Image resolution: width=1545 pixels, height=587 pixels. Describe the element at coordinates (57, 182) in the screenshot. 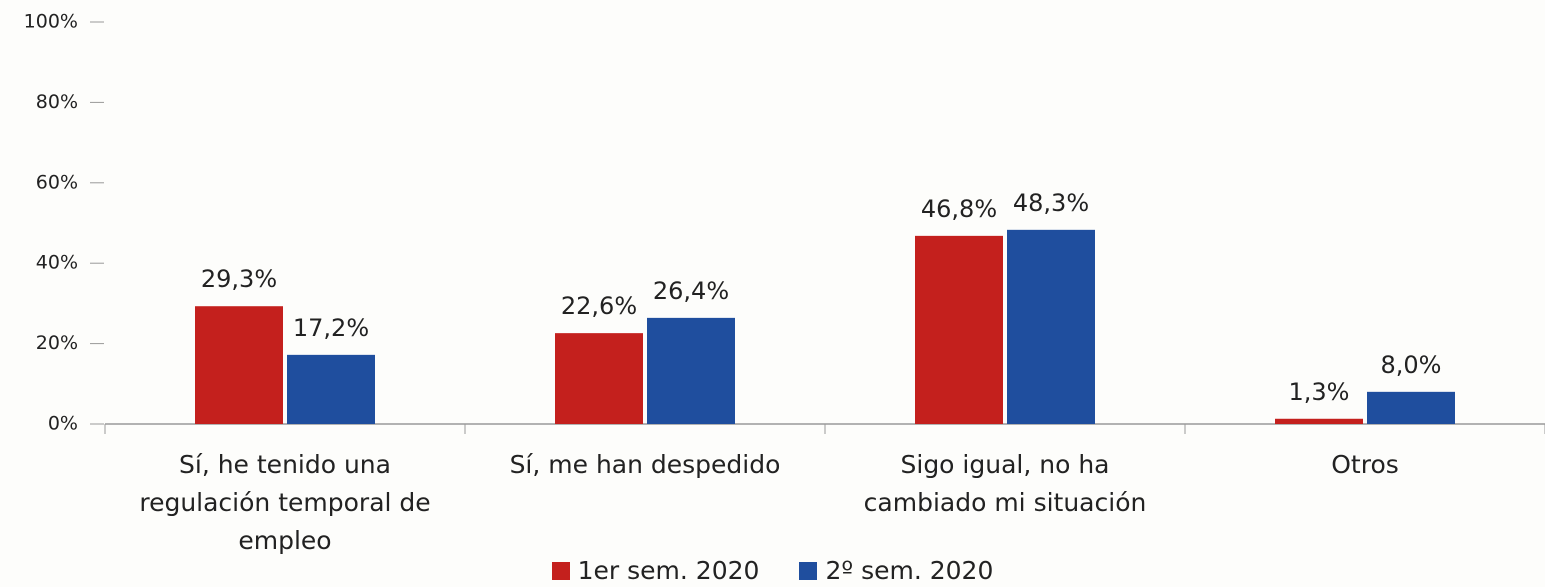

I see `y-tick-label: 60%` at that location.